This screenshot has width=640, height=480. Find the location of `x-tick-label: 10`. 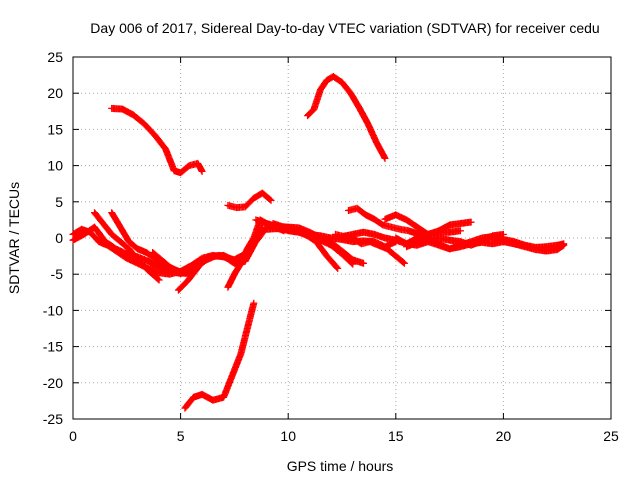

x-tick-label: 10 is located at coordinates (288, 436).